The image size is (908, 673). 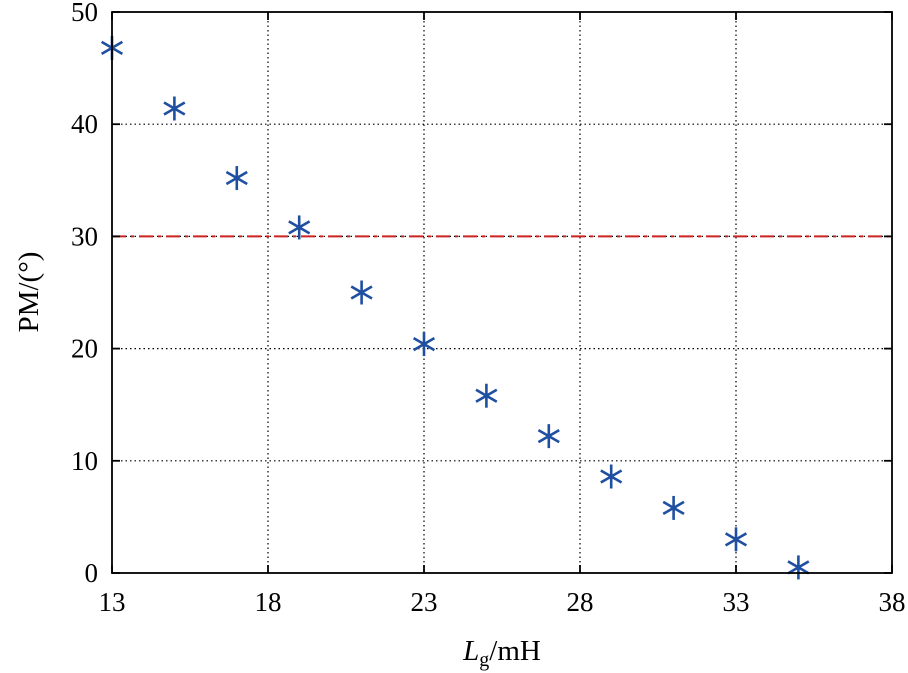 I want to click on y-tick-label: 0, so click(x=92, y=573).